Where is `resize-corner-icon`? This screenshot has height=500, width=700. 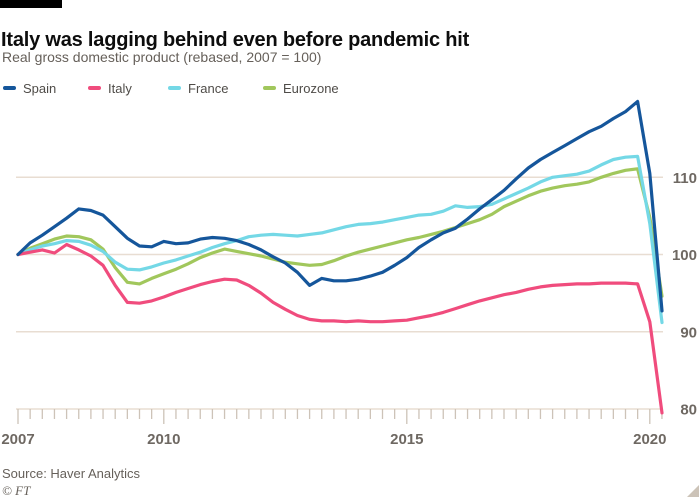
resize-corner-icon is located at coordinates (693, 491).